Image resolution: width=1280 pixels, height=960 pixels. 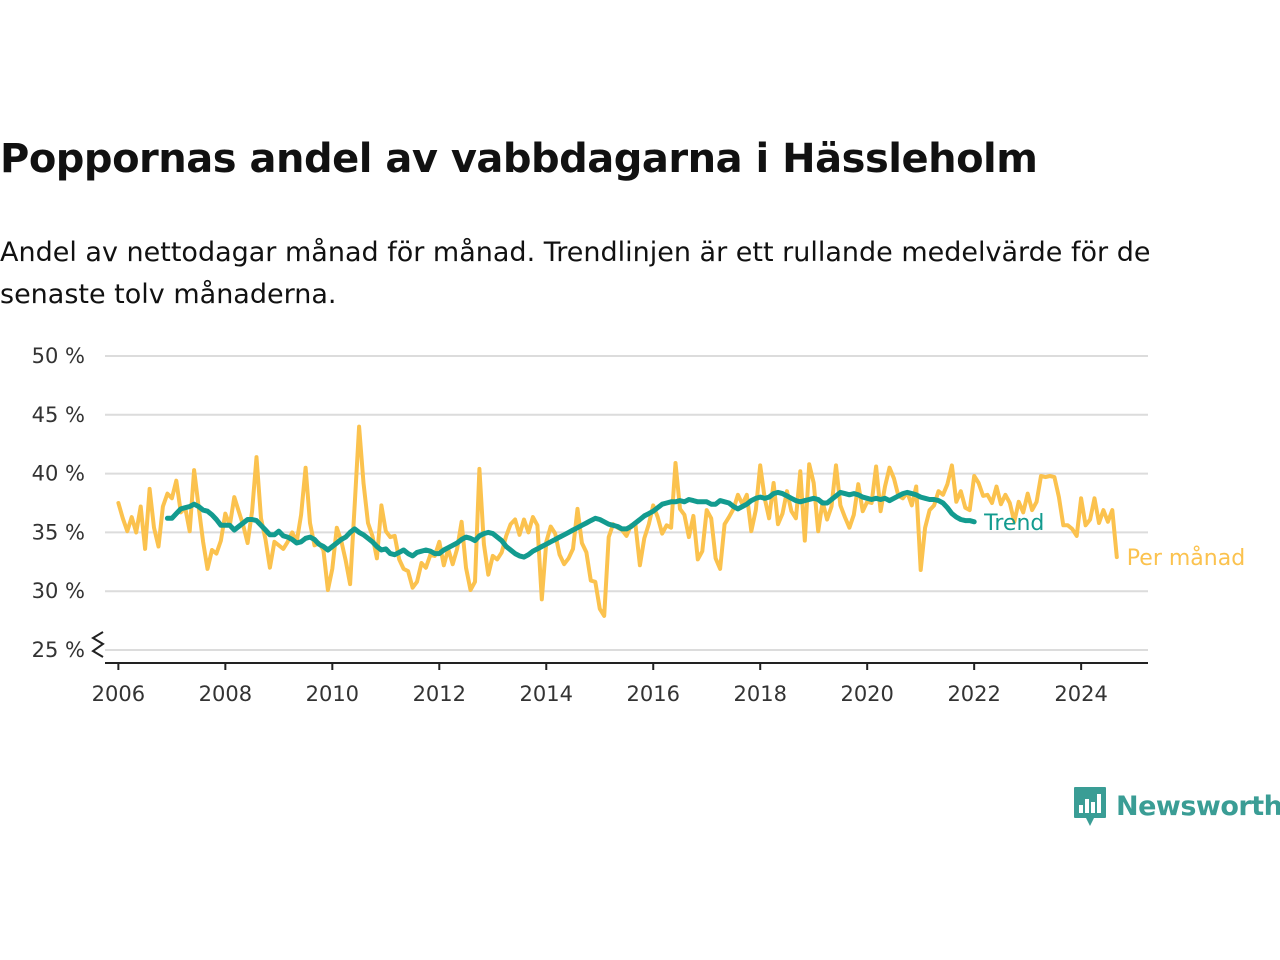 I want to click on axis-break-marker, so click(x=98, y=644).